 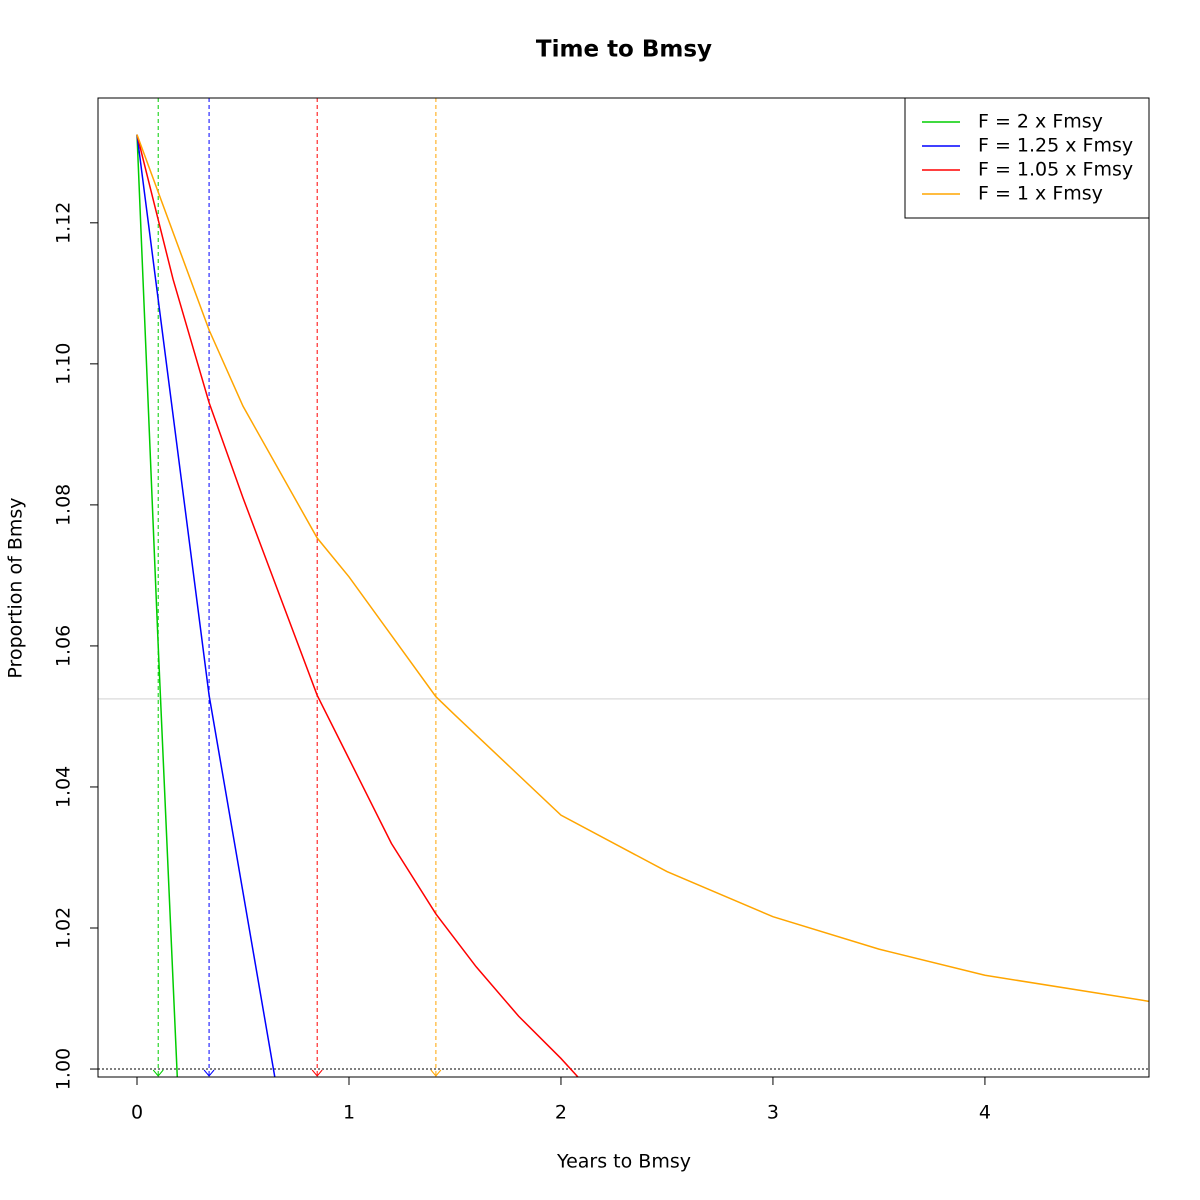 What do you see at coordinates (64, 505) in the screenshot?
I see `y-tick-label: 1.08` at bounding box center [64, 505].